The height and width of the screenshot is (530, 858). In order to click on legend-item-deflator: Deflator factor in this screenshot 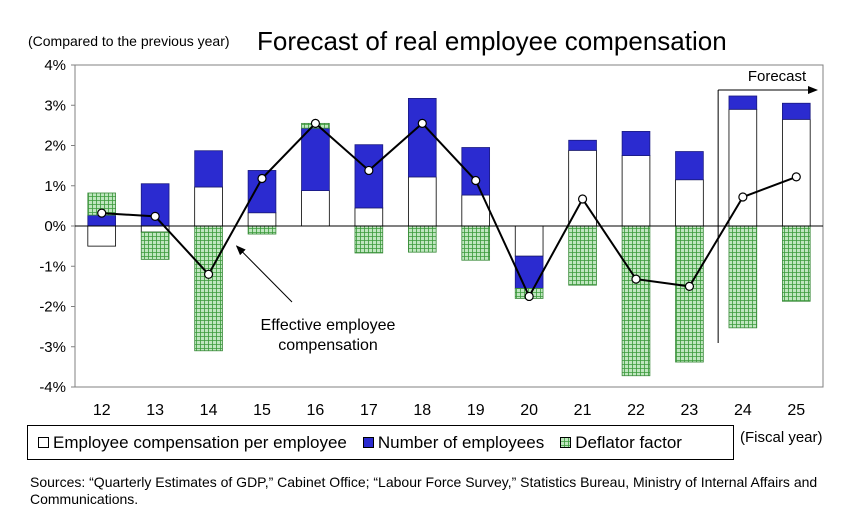, I will do `click(621, 443)`.